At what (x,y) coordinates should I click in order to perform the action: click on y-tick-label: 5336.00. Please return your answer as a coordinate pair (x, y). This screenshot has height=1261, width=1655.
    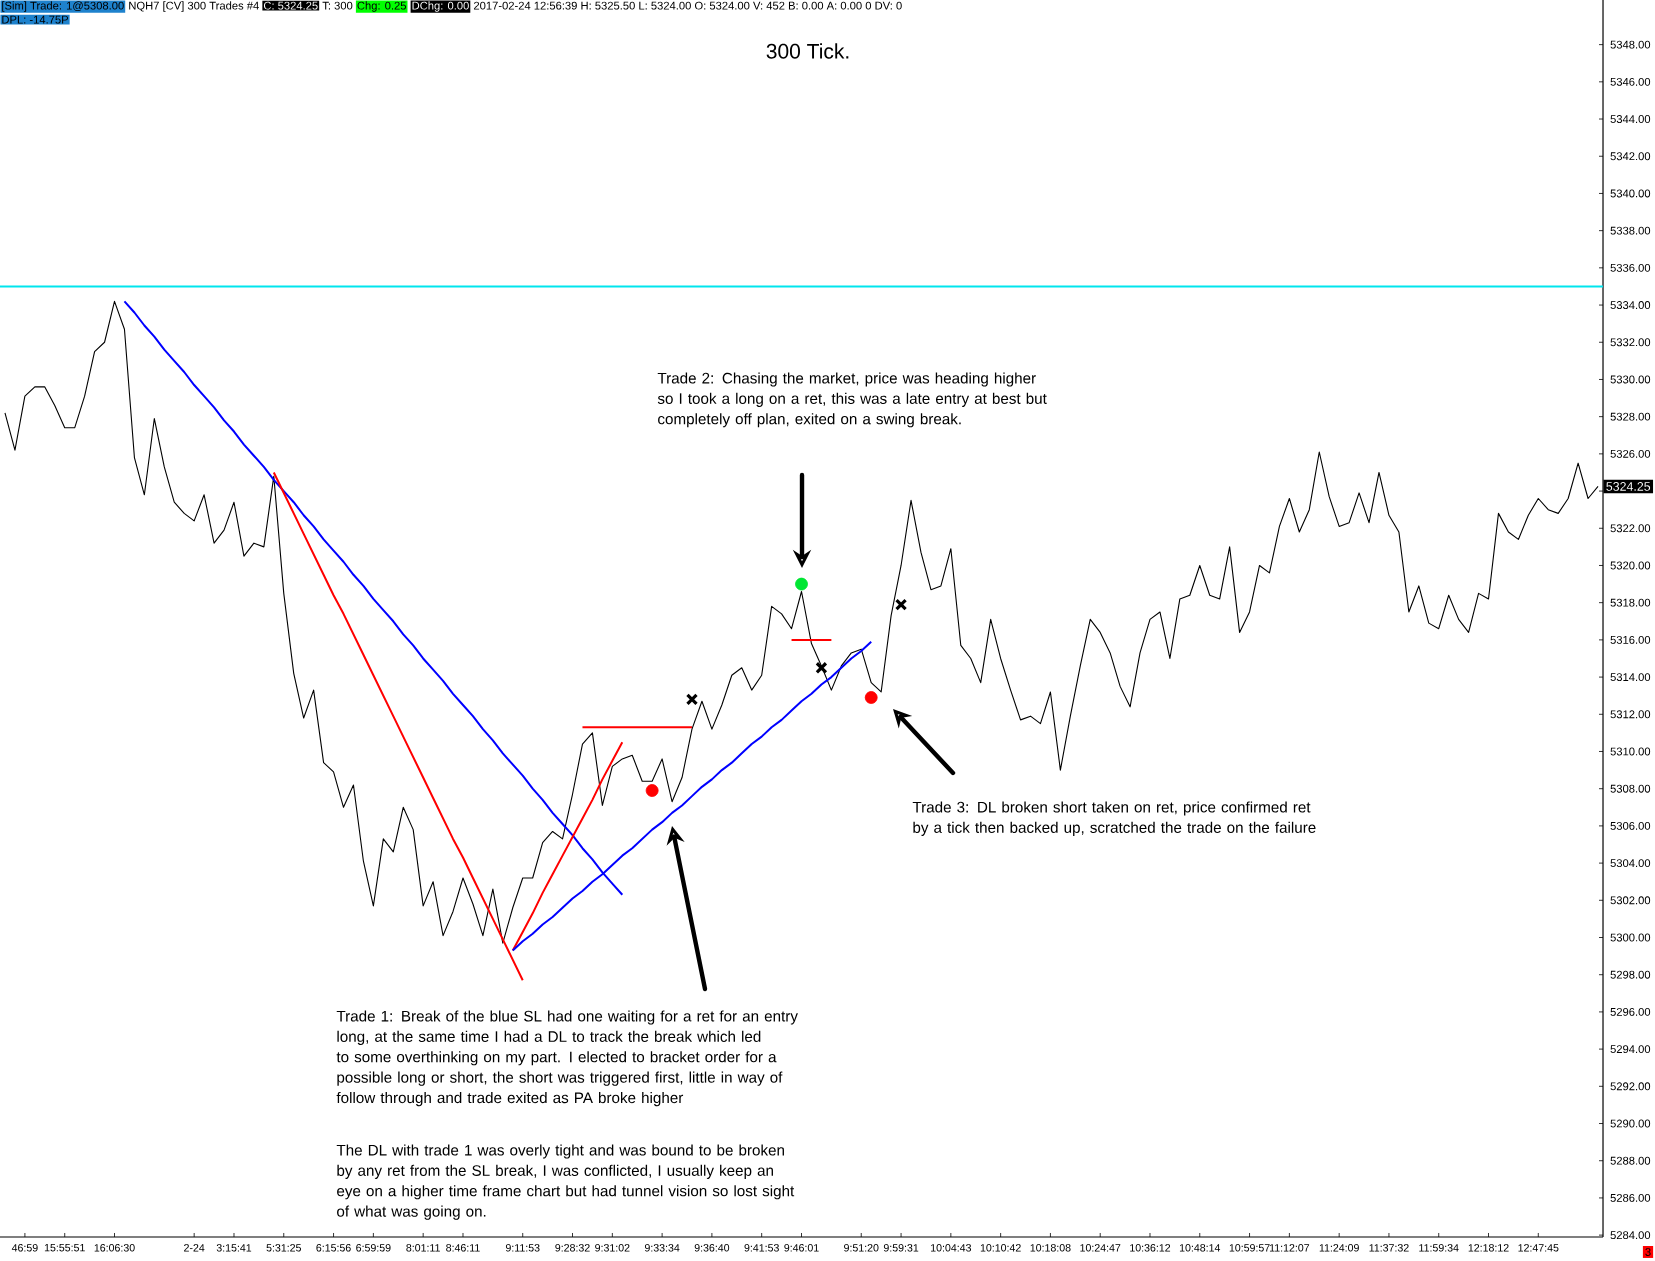
    Looking at the image, I should click on (1630, 267).